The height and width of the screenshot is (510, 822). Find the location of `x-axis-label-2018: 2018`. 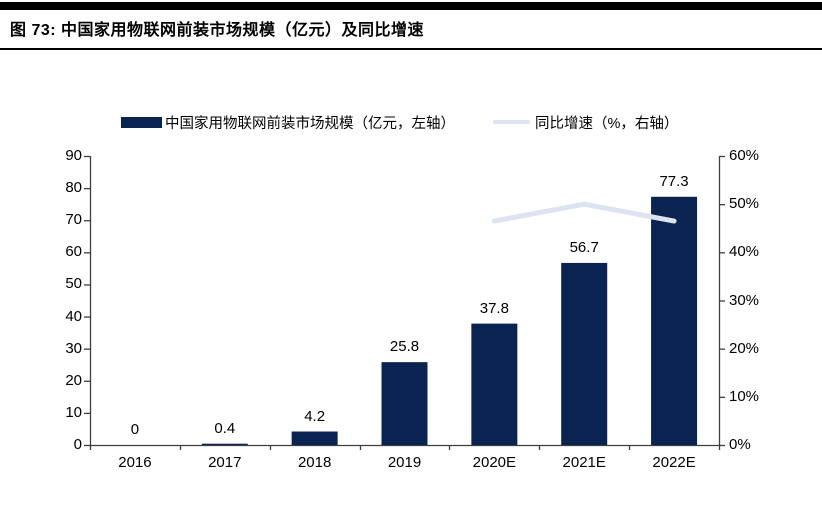

x-axis-label-2018: 2018 is located at coordinates (314, 462).